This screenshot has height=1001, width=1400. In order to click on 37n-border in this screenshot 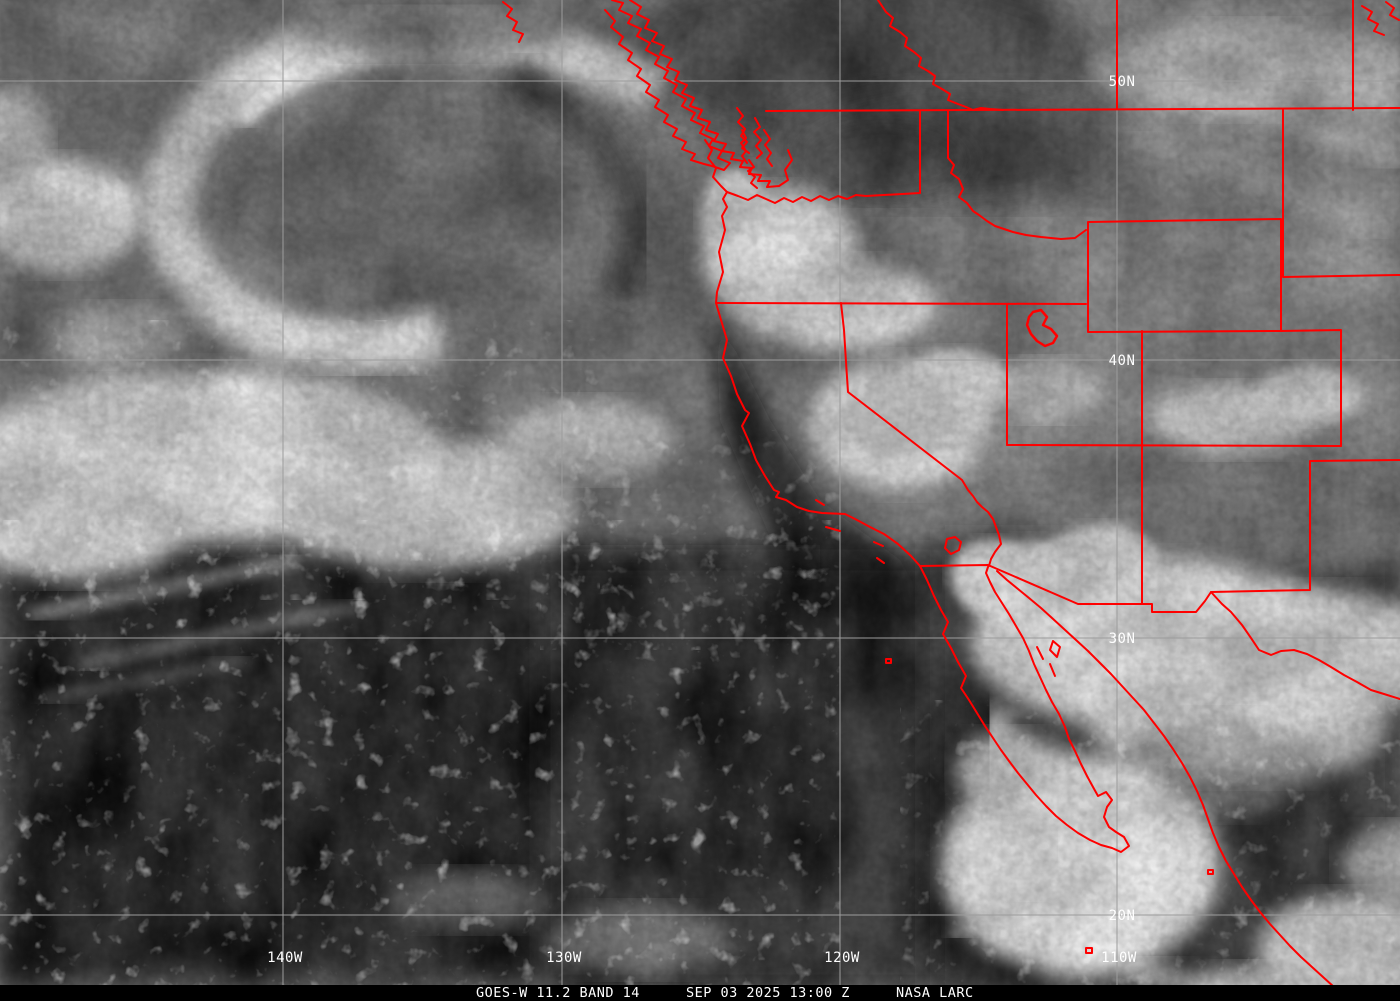, I will do `click(1174, 445)`.